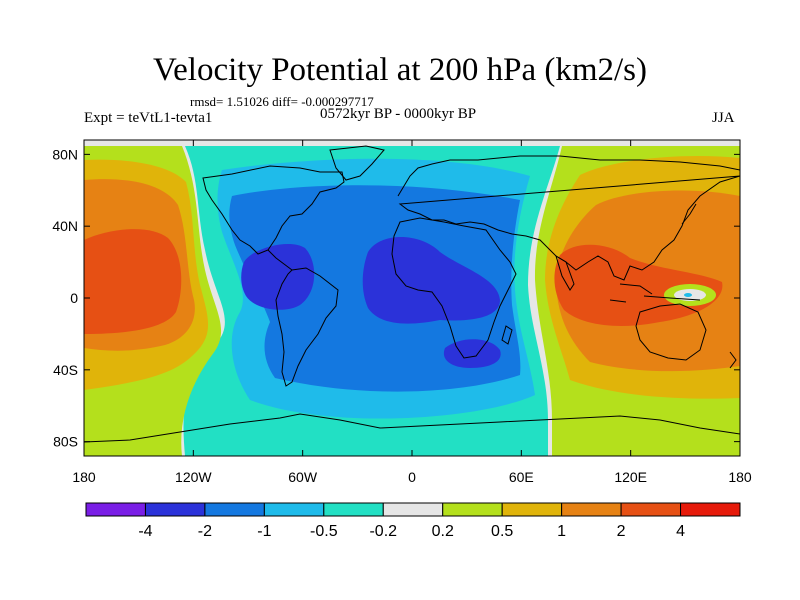 The height and width of the screenshot is (600, 800). What do you see at coordinates (443, 531) in the screenshot?
I see `colorbar-label: 0.2` at bounding box center [443, 531].